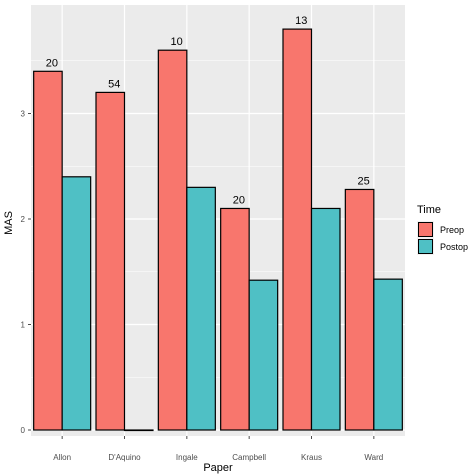 This screenshot has width=474, height=476. I want to click on y-tick-label: 3, so click(23, 114).